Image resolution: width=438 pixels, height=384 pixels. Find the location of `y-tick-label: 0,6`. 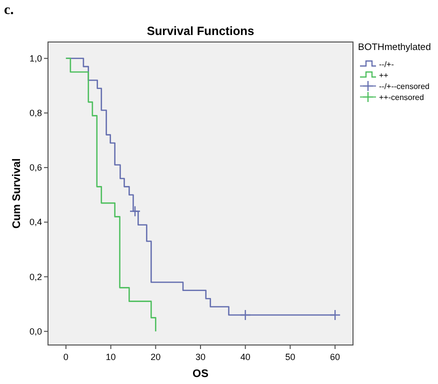

y-tick-label: 0,6 is located at coordinates (35, 167).